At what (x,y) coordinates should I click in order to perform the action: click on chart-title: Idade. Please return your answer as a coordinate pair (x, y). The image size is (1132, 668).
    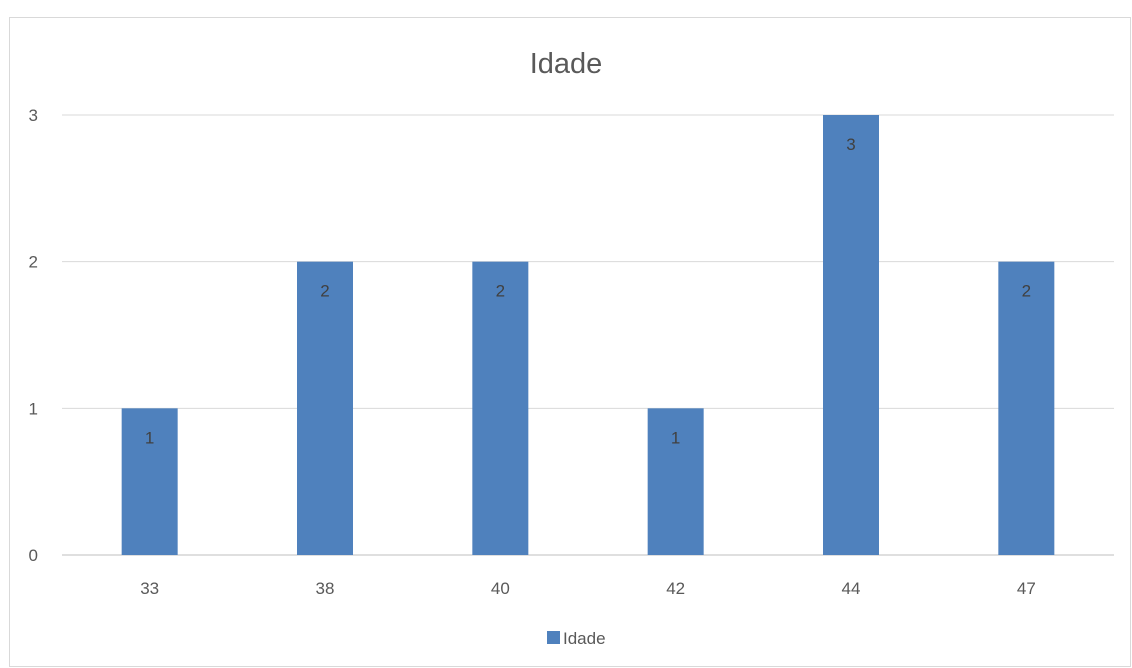
    Looking at the image, I should click on (566, 64).